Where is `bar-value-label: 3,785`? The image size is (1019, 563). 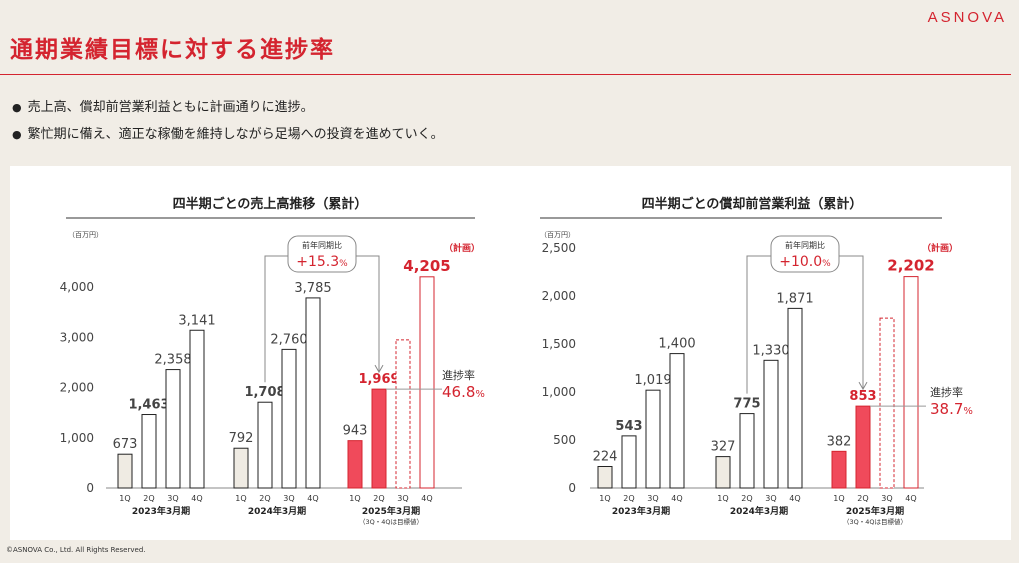
bar-value-label: 3,785 is located at coordinates (312, 288).